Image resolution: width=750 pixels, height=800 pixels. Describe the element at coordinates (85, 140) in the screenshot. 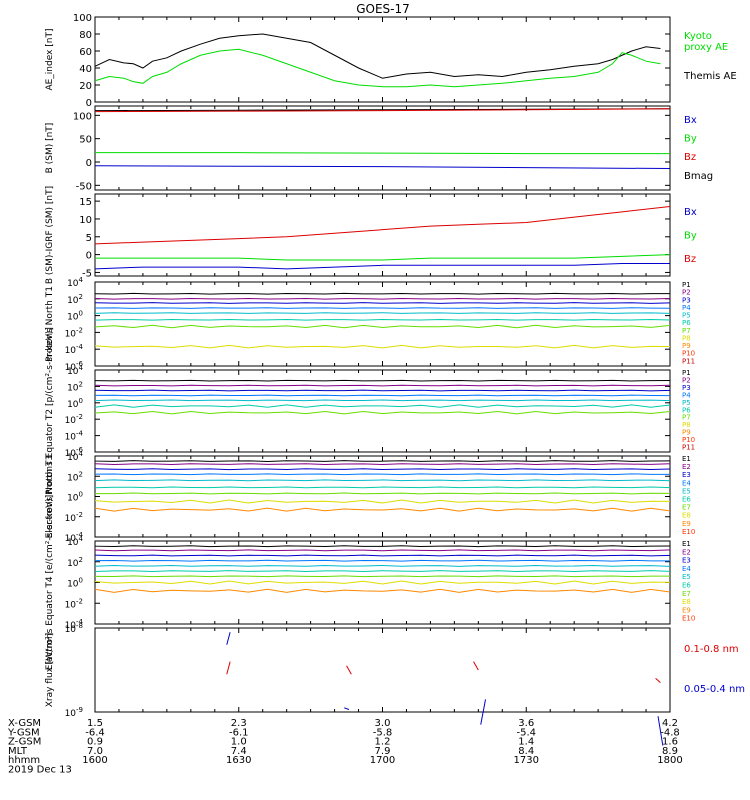

I see `y-tick-label: 50` at that location.